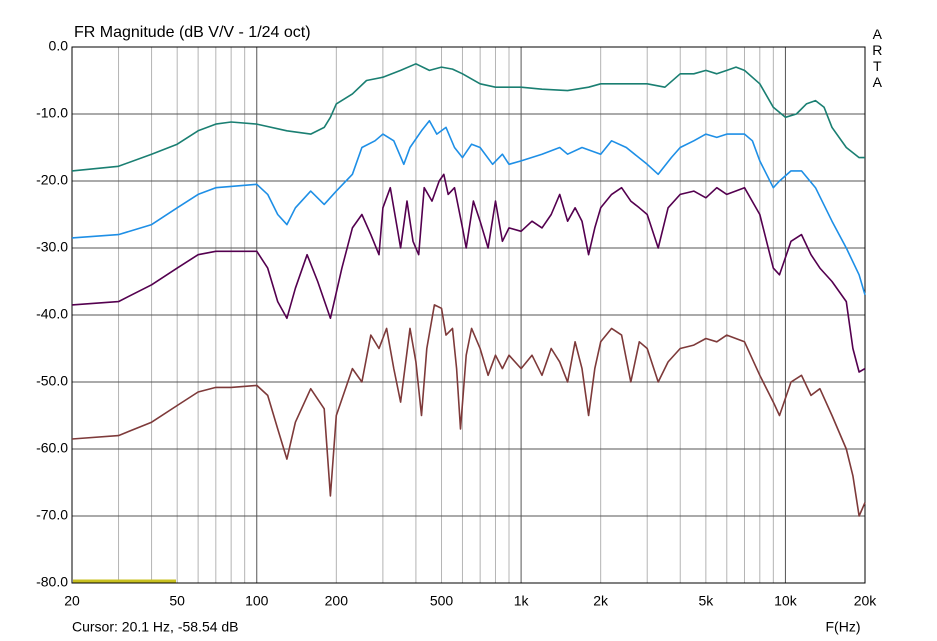  I want to click on y-tick-label: -40.0, so click(52, 314).